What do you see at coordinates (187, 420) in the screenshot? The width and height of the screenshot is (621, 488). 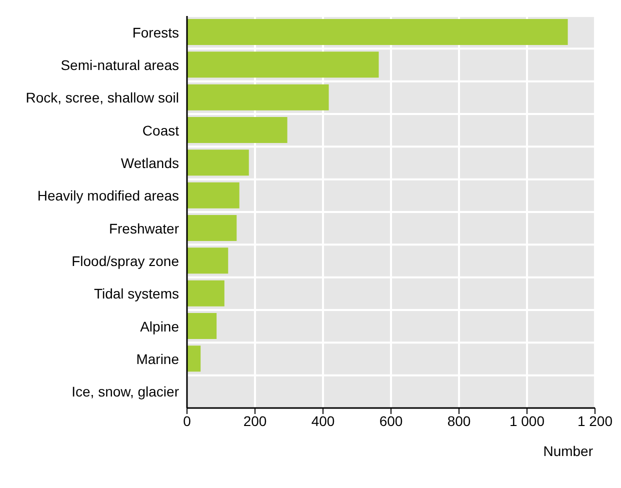 I see `x-tick-label: 0` at bounding box center [187, 420].